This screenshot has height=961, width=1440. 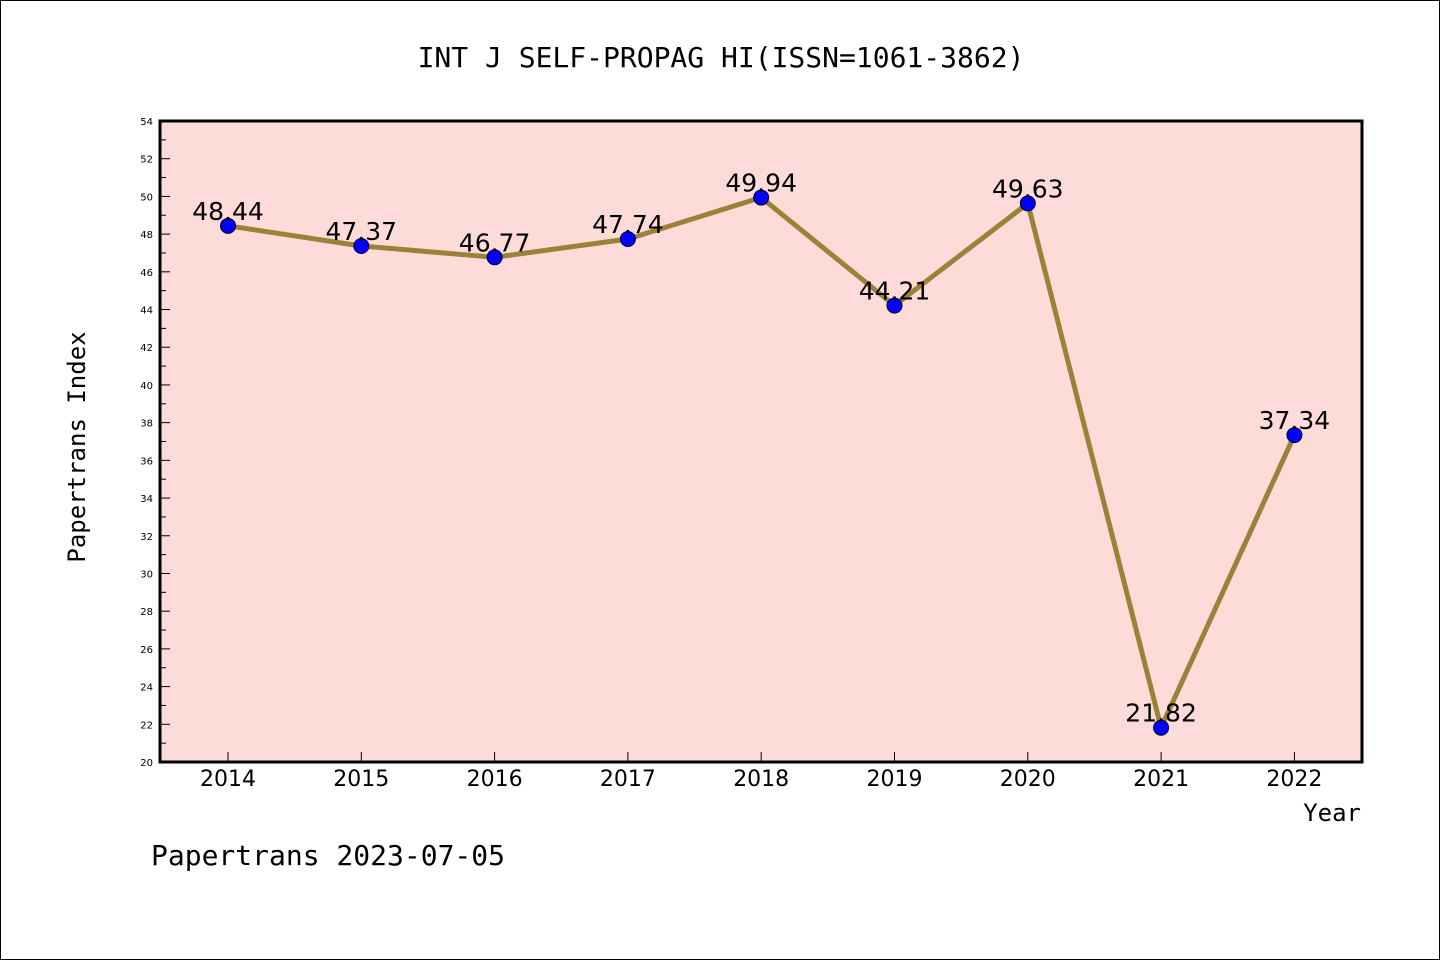 What do you see at coordinates (228, 211) in the screenshot?
I see `data-point-label: 48.44` at bounding box center [228, 211].